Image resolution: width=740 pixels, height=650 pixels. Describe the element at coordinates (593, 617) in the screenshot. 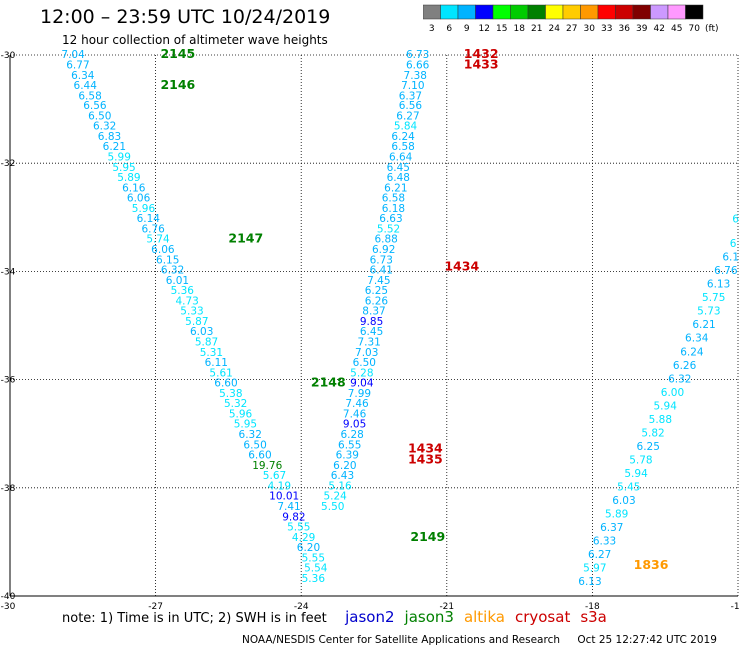

I see `legend-item-s3a: s3a` at that location.